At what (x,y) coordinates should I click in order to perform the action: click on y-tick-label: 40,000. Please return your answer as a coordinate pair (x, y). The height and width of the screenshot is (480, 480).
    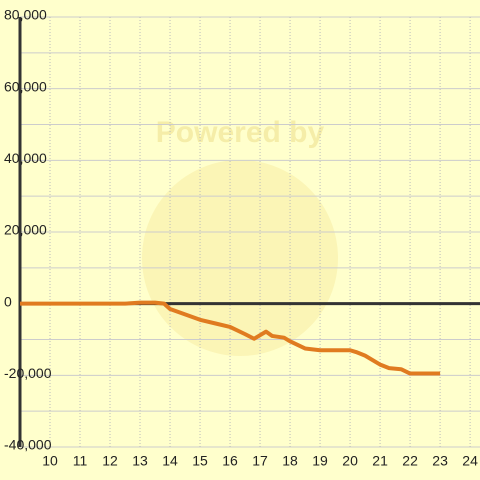
    Looking at the image, I should click on (25, 158).